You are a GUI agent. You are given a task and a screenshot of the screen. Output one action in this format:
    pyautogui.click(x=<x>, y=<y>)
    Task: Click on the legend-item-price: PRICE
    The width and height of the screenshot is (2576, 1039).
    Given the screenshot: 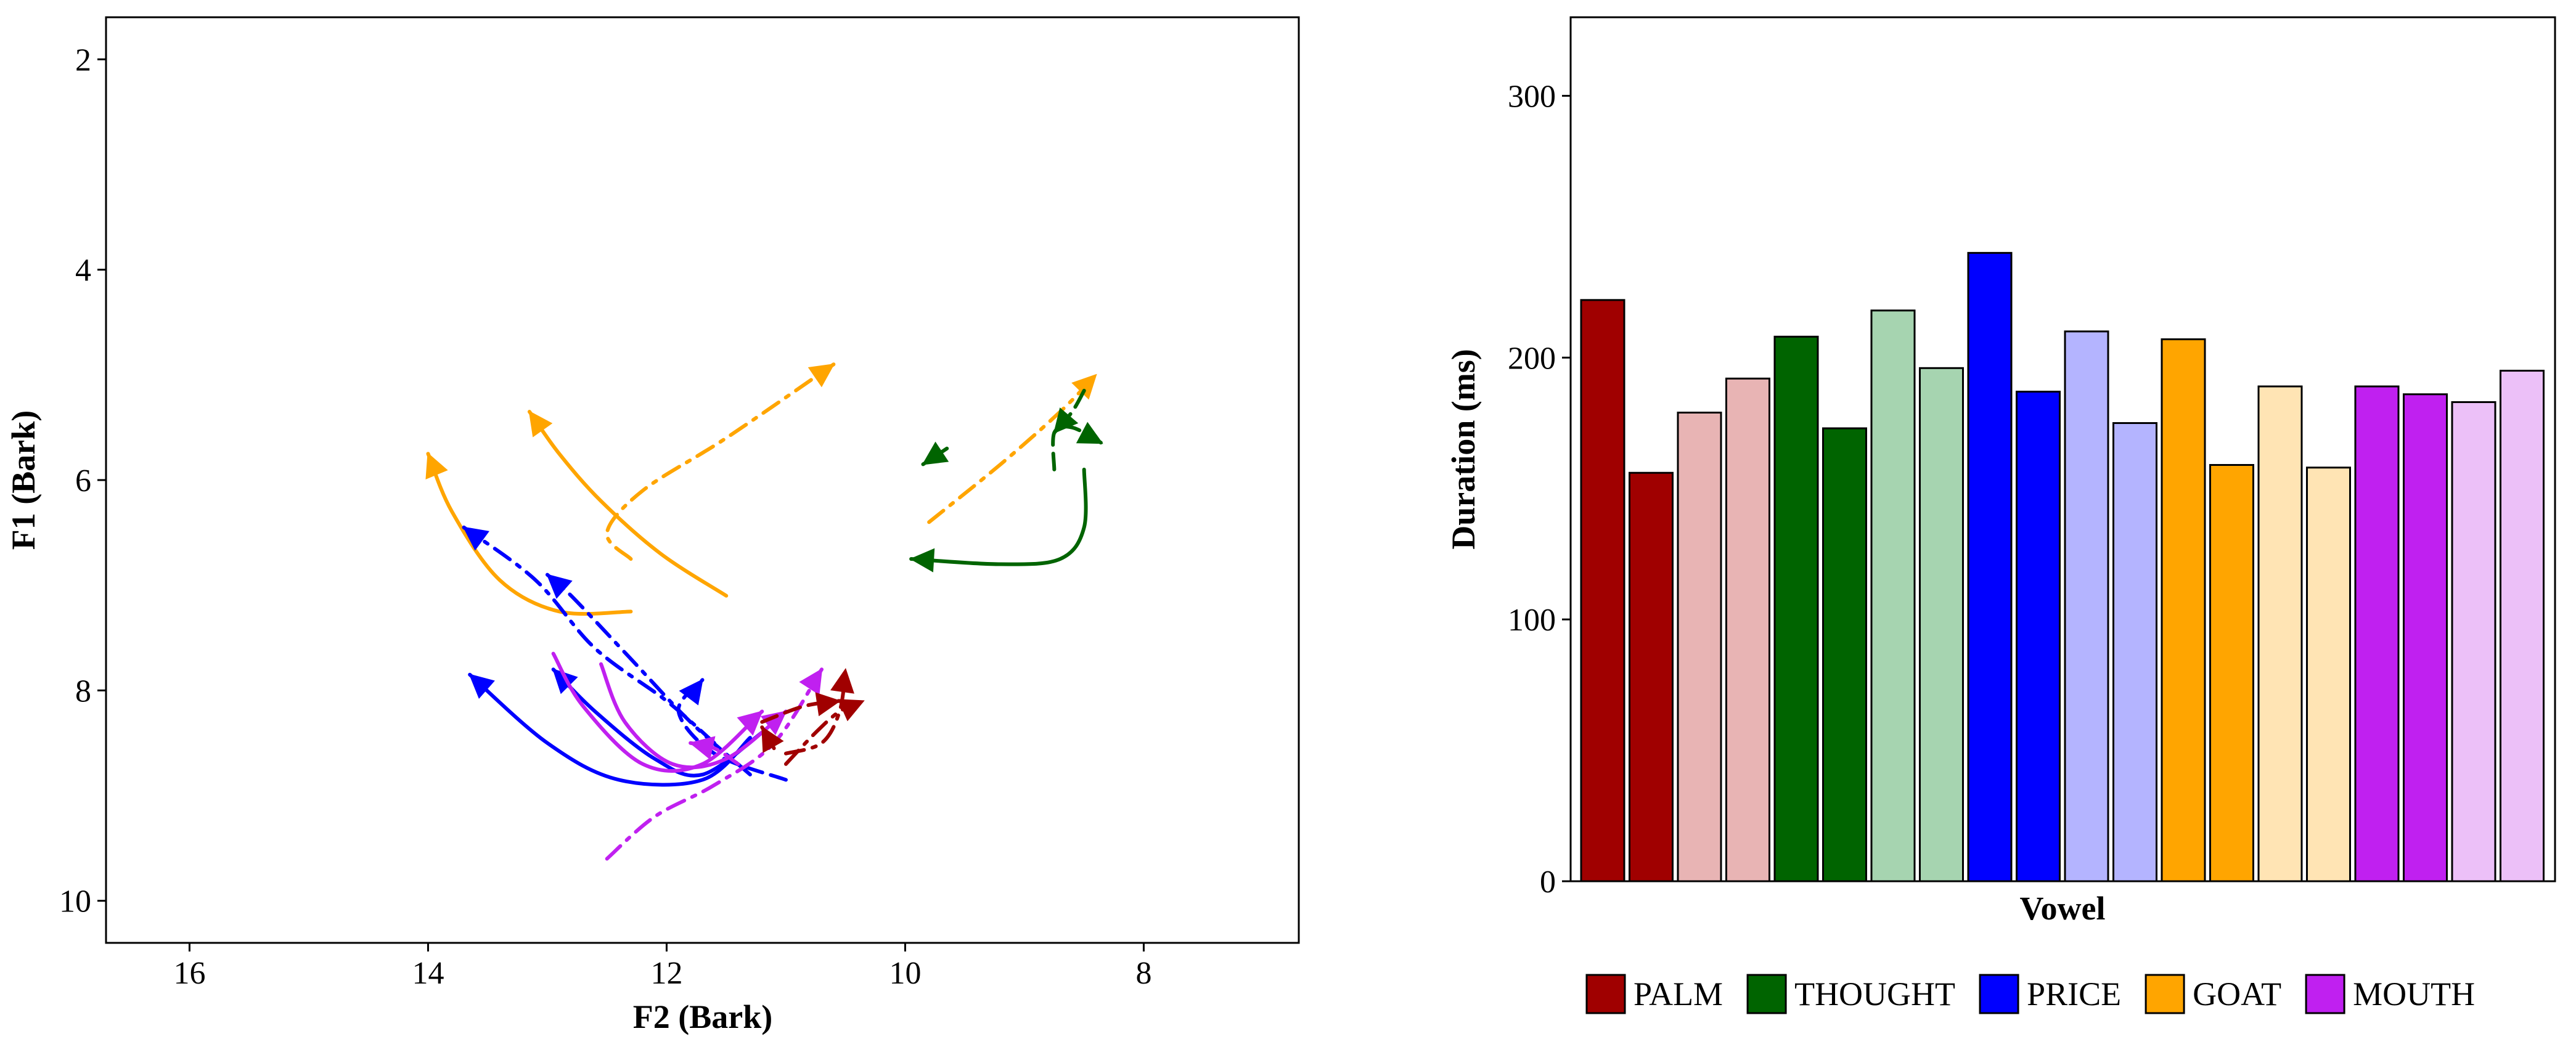 What is the action you would take?
    pyautogui.click(x=2050, y=994)
    